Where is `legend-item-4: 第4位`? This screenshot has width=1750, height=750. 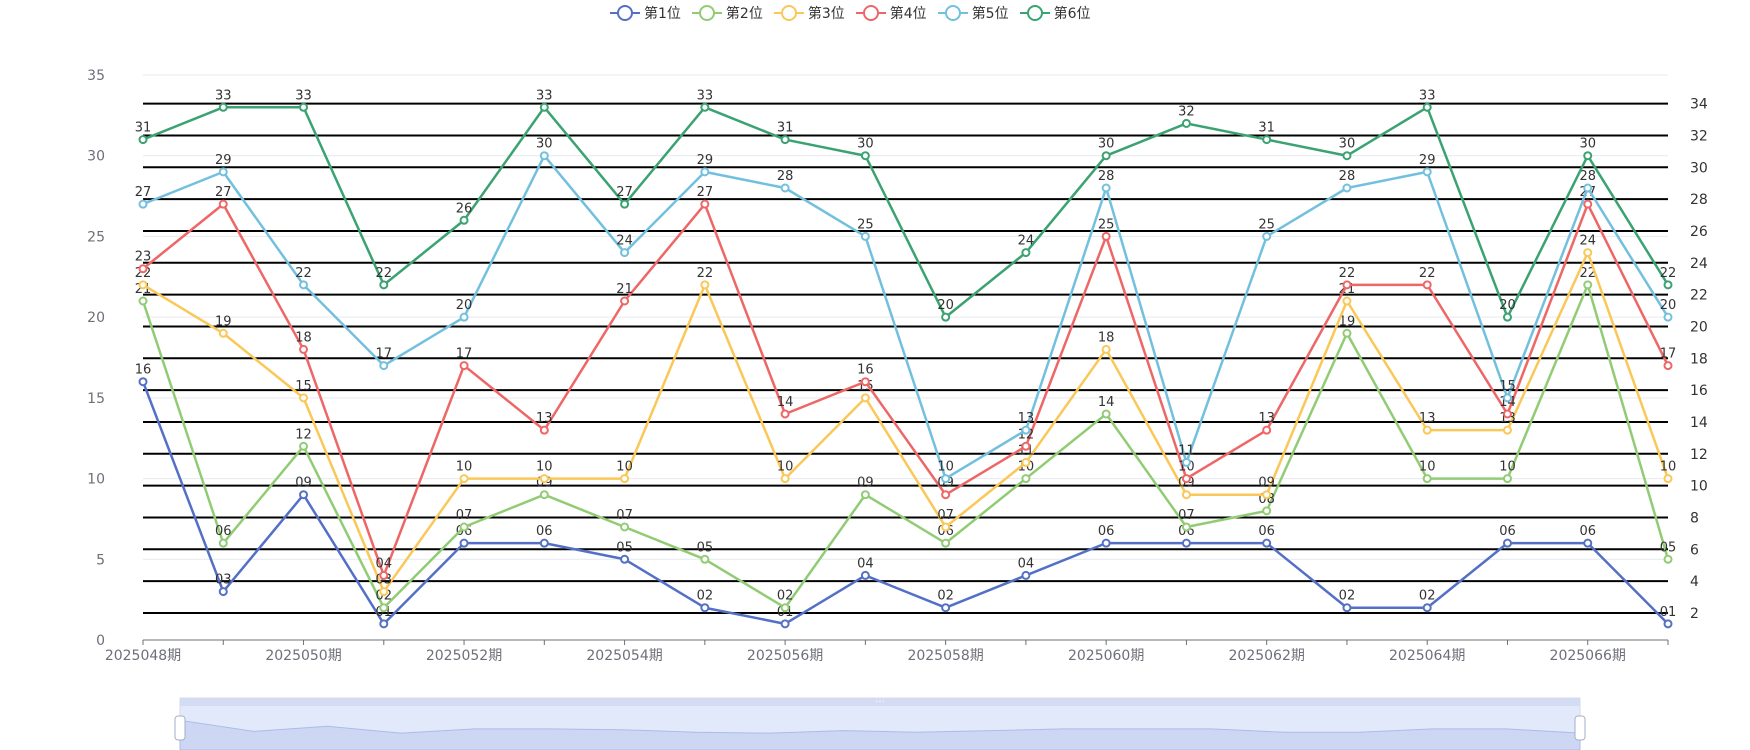 legend-item-4: 第4位 is located at coordinates (891, 13).